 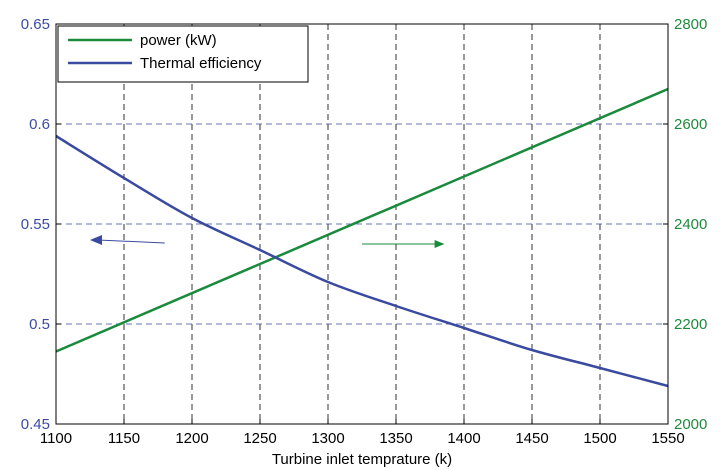 I want to click on legend: power (kW) Thermal efficiency, so click(x=183, y=54).